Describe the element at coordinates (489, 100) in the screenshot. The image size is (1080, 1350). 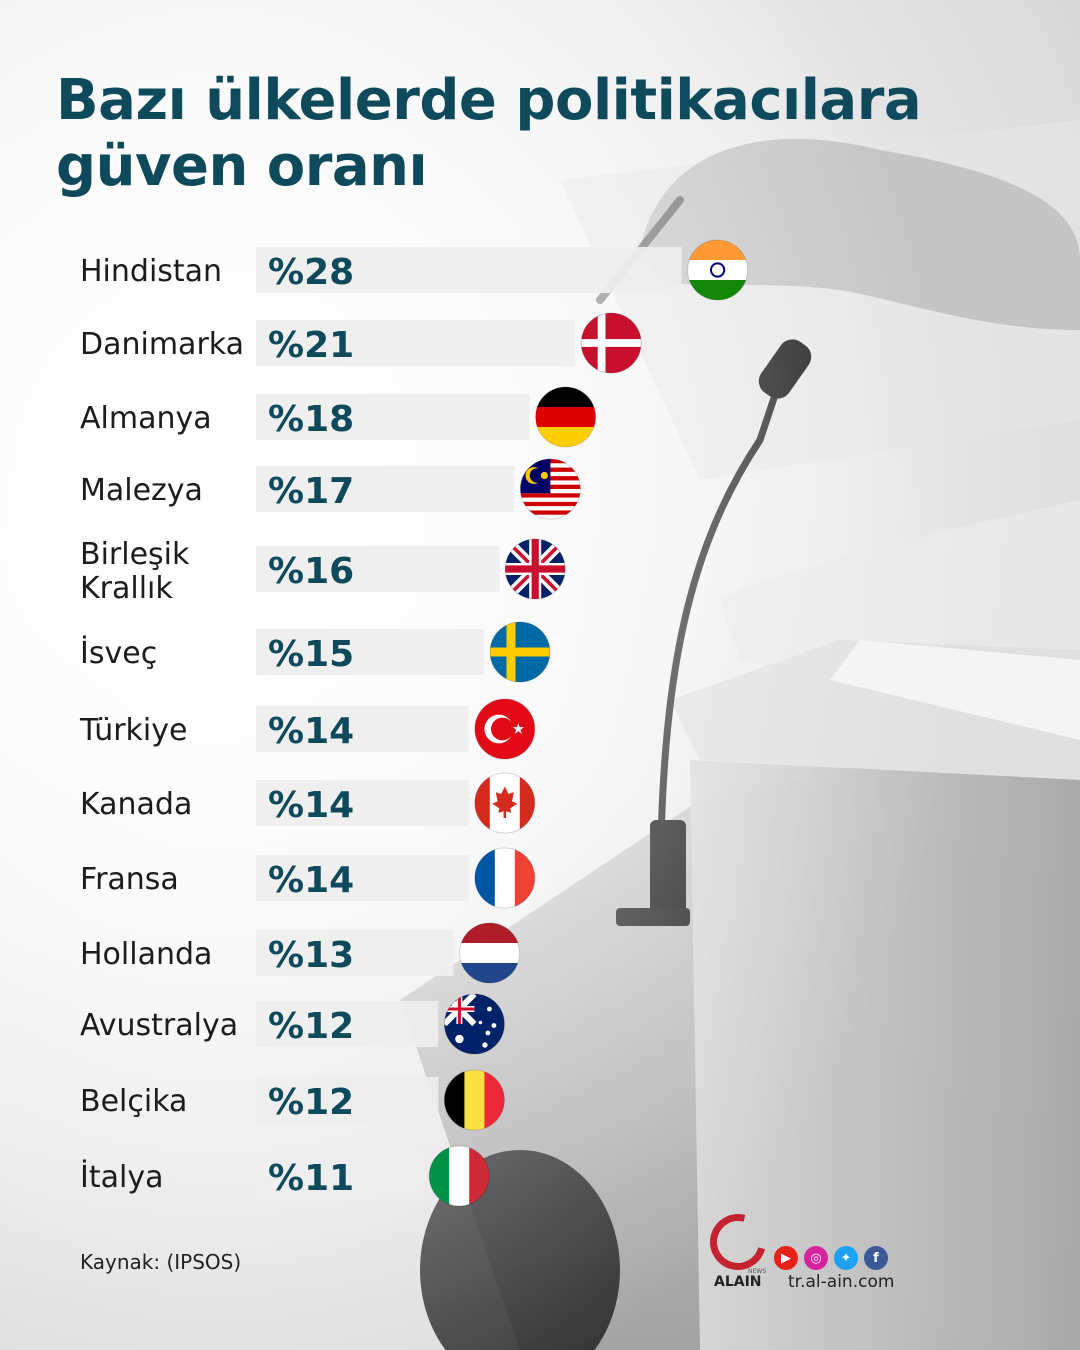
I see `title-line-1: Bazı ülkelerde politikacılara` at that location.